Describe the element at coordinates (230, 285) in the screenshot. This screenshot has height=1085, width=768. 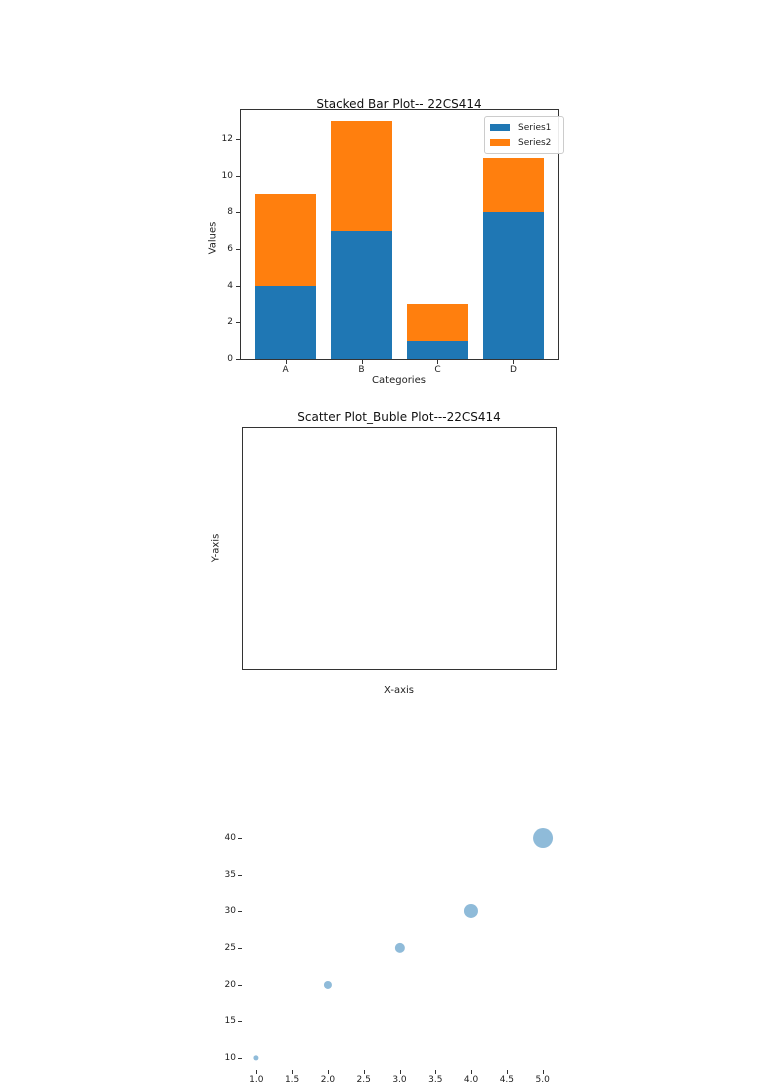
I see `y-tick-label: 4` at that location.